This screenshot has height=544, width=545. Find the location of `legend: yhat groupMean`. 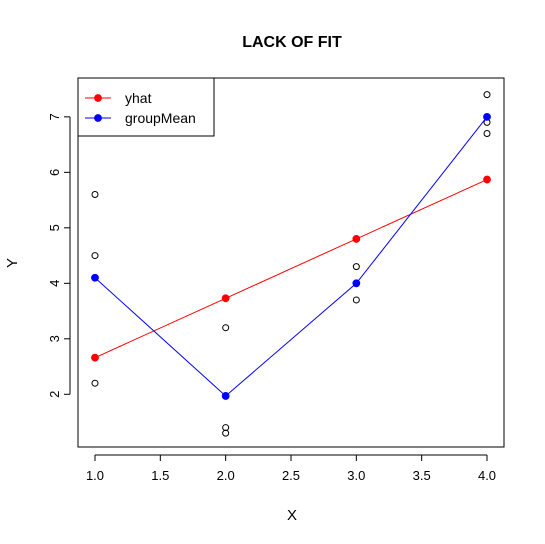

legend: yhat groupMean is located at coordinates (146, 107).